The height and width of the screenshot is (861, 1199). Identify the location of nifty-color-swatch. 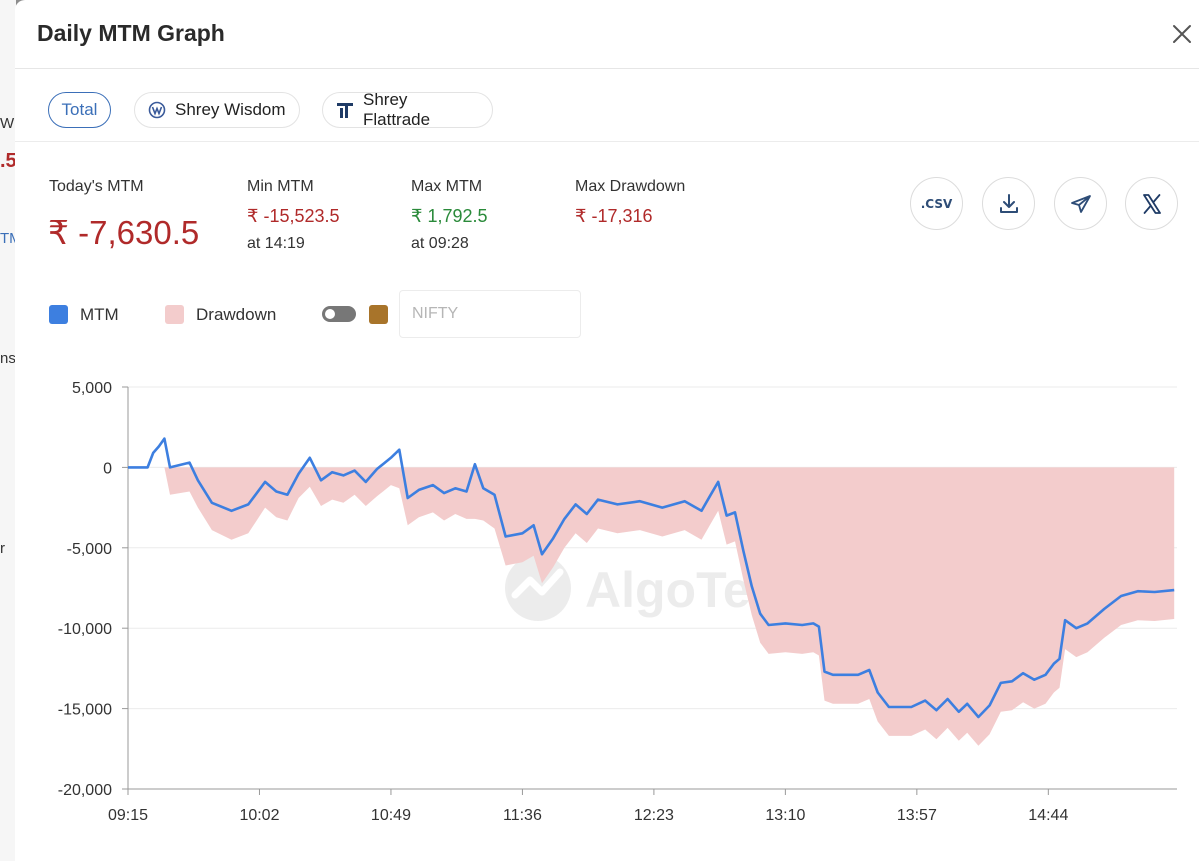
(378, 314).